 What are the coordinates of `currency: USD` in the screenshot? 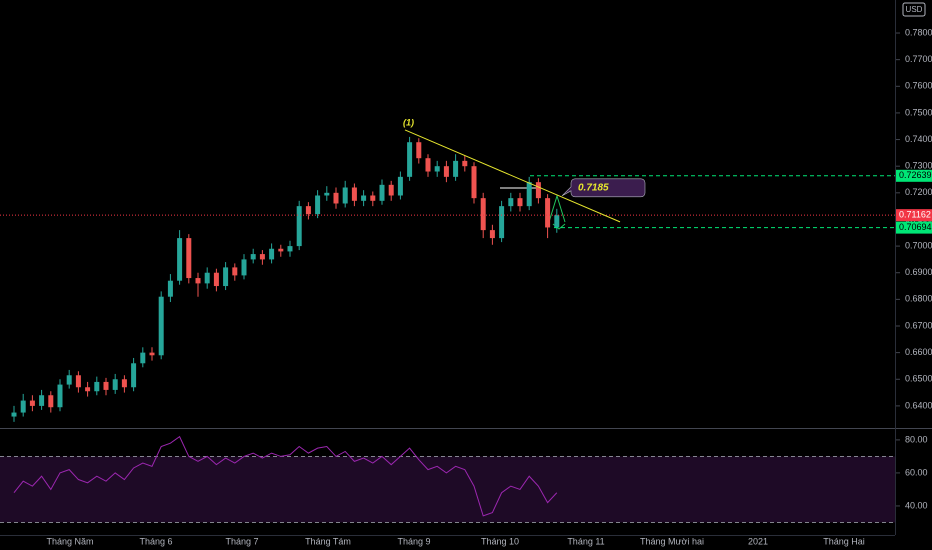 It's located at (914, 9).